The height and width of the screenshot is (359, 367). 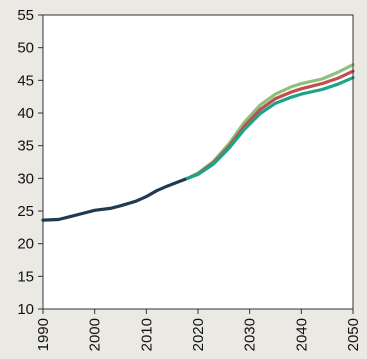 I want to click on y-tick-label: 45, so click(x=25, y=80).